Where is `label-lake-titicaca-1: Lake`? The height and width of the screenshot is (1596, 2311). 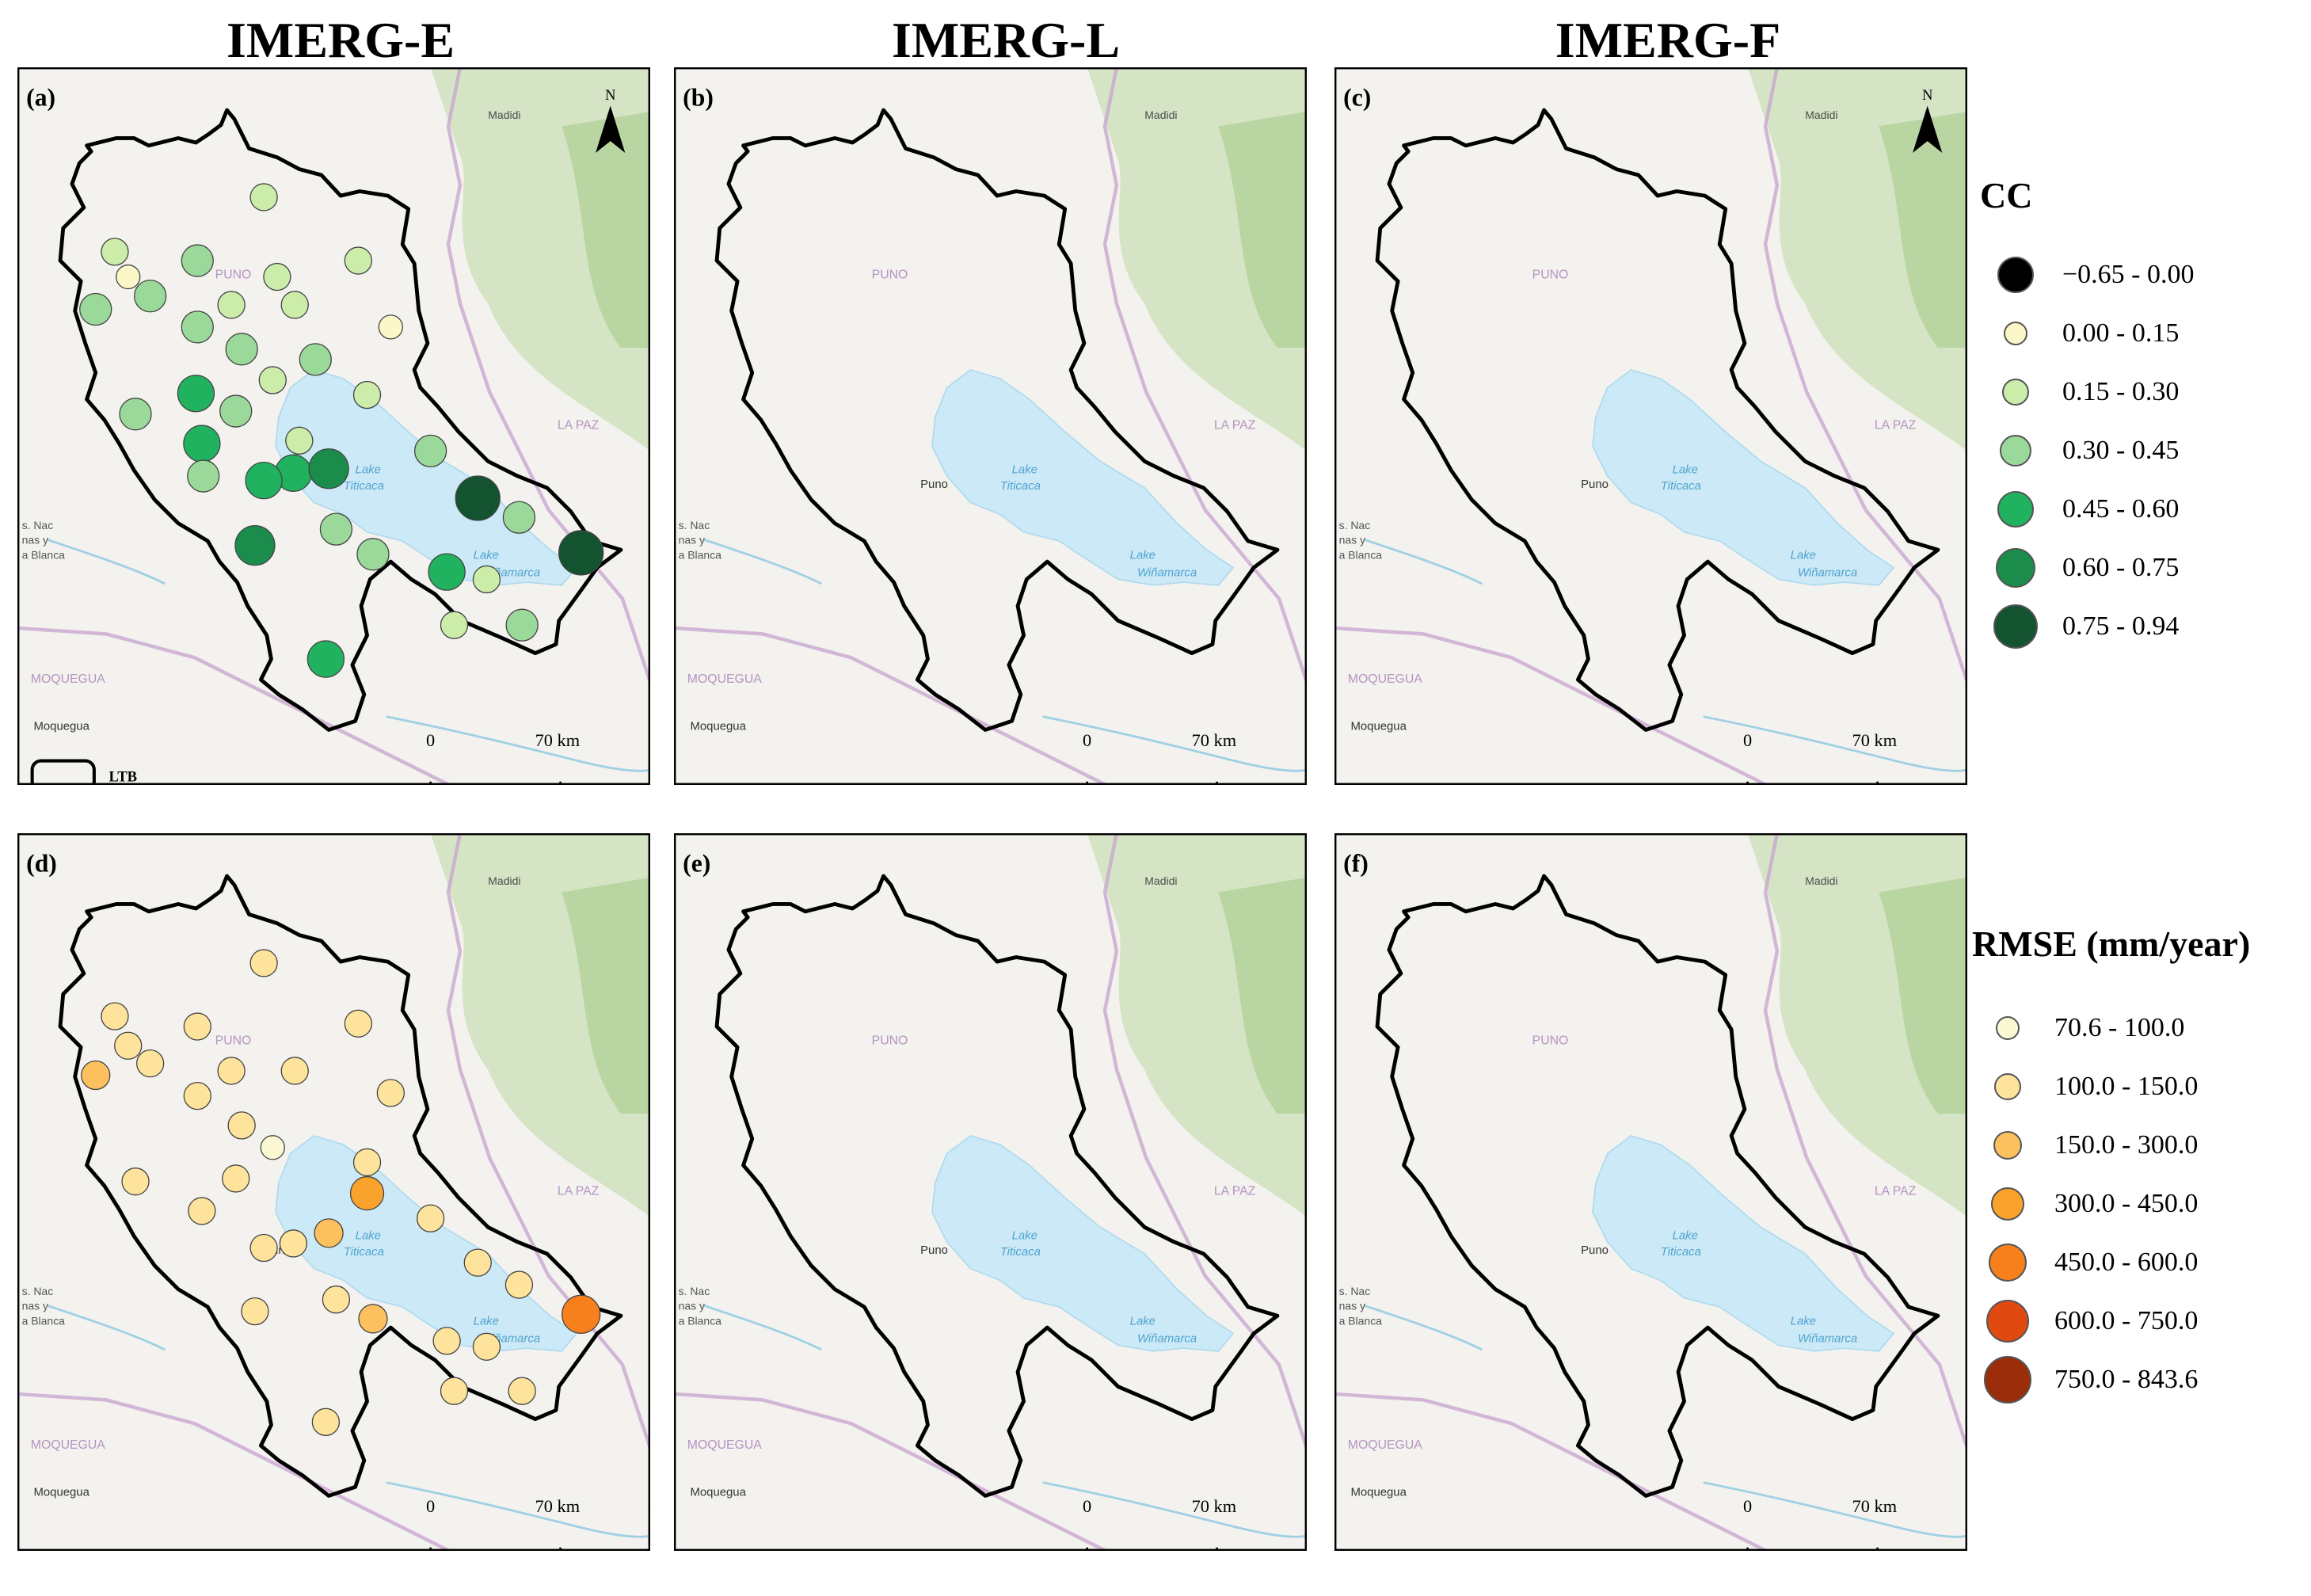
label-lake-titicaca-1: Lake is located at coordinates (368, 469).